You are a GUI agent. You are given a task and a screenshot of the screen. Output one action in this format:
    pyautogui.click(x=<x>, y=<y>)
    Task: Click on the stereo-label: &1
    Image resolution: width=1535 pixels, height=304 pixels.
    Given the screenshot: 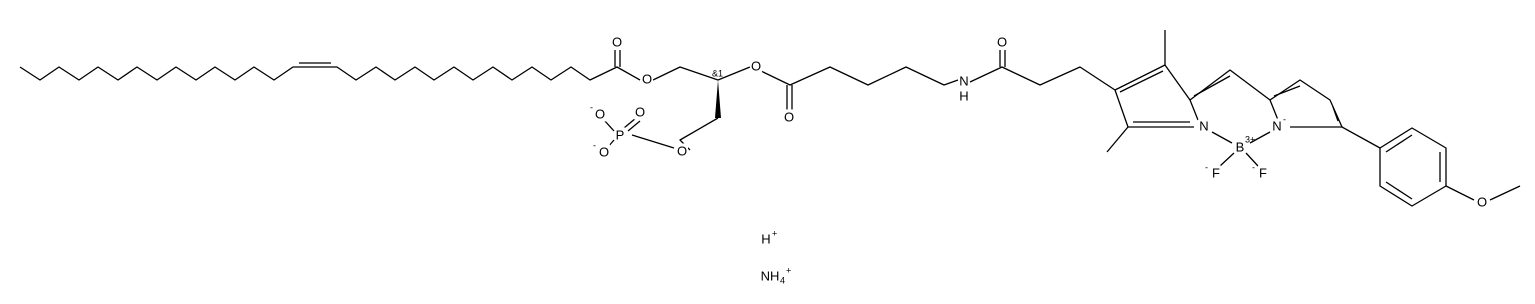 What is the action you would take?
    pyautogui.click(x=717, y=73)
    